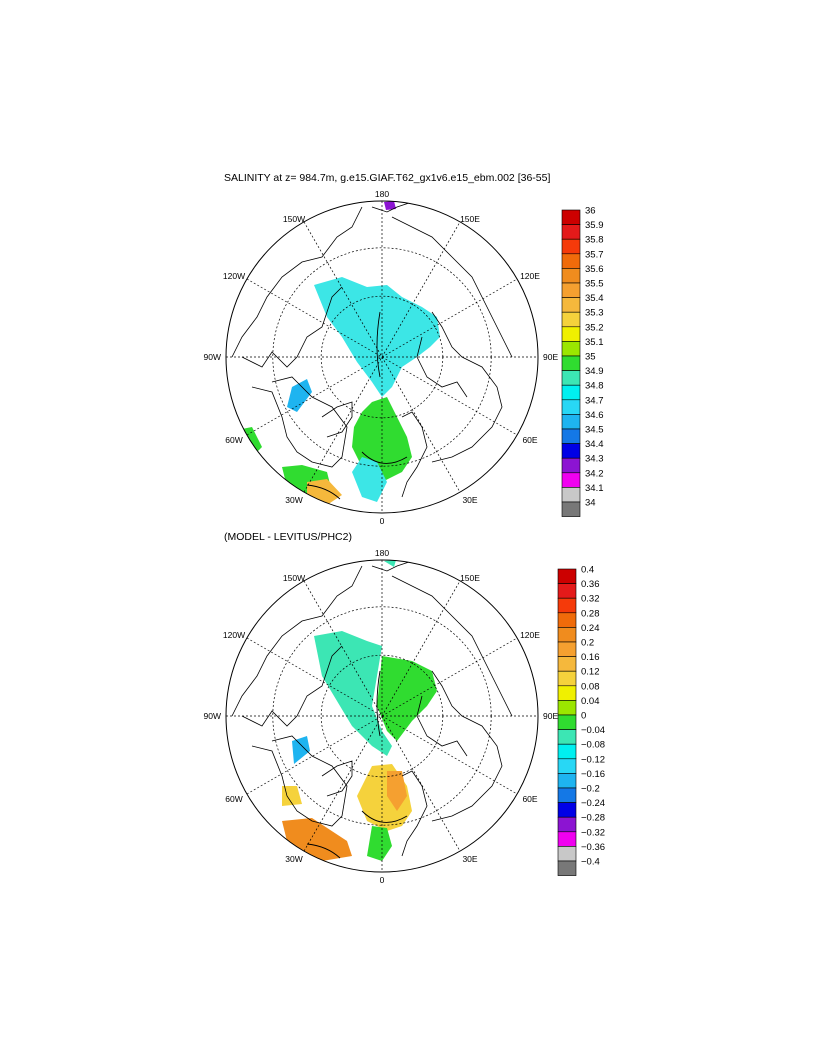 The width and height of the screenshot is (818, 1055). Describe the element at coordinates (593, 847) in the screenshot. I see `colorbar-label: −0.36` at that location.